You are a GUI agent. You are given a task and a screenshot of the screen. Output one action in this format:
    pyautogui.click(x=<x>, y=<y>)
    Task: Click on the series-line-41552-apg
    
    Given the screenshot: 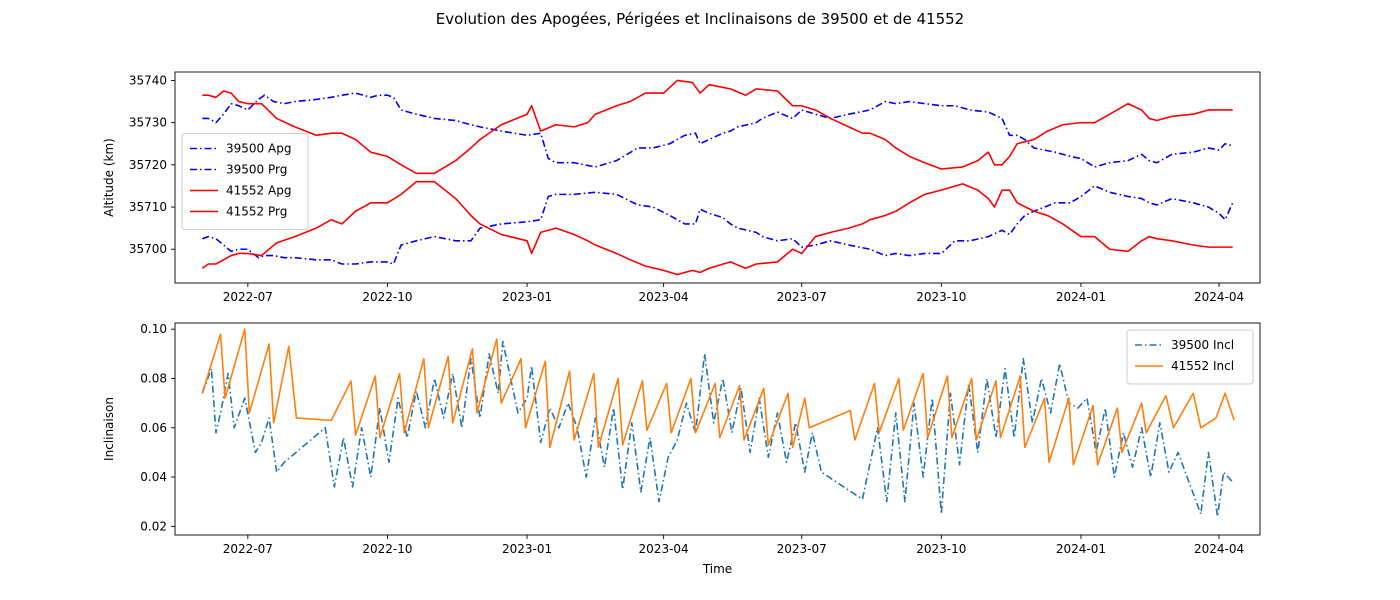 What is the action you would take?
    pyautogui.click(x=717, y=127)
    